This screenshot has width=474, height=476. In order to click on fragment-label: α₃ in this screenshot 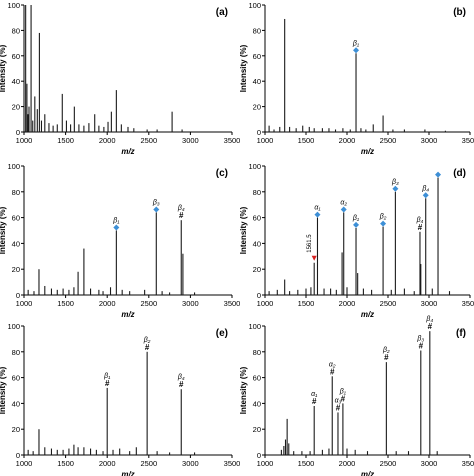, I will do `click(338, 400)`.